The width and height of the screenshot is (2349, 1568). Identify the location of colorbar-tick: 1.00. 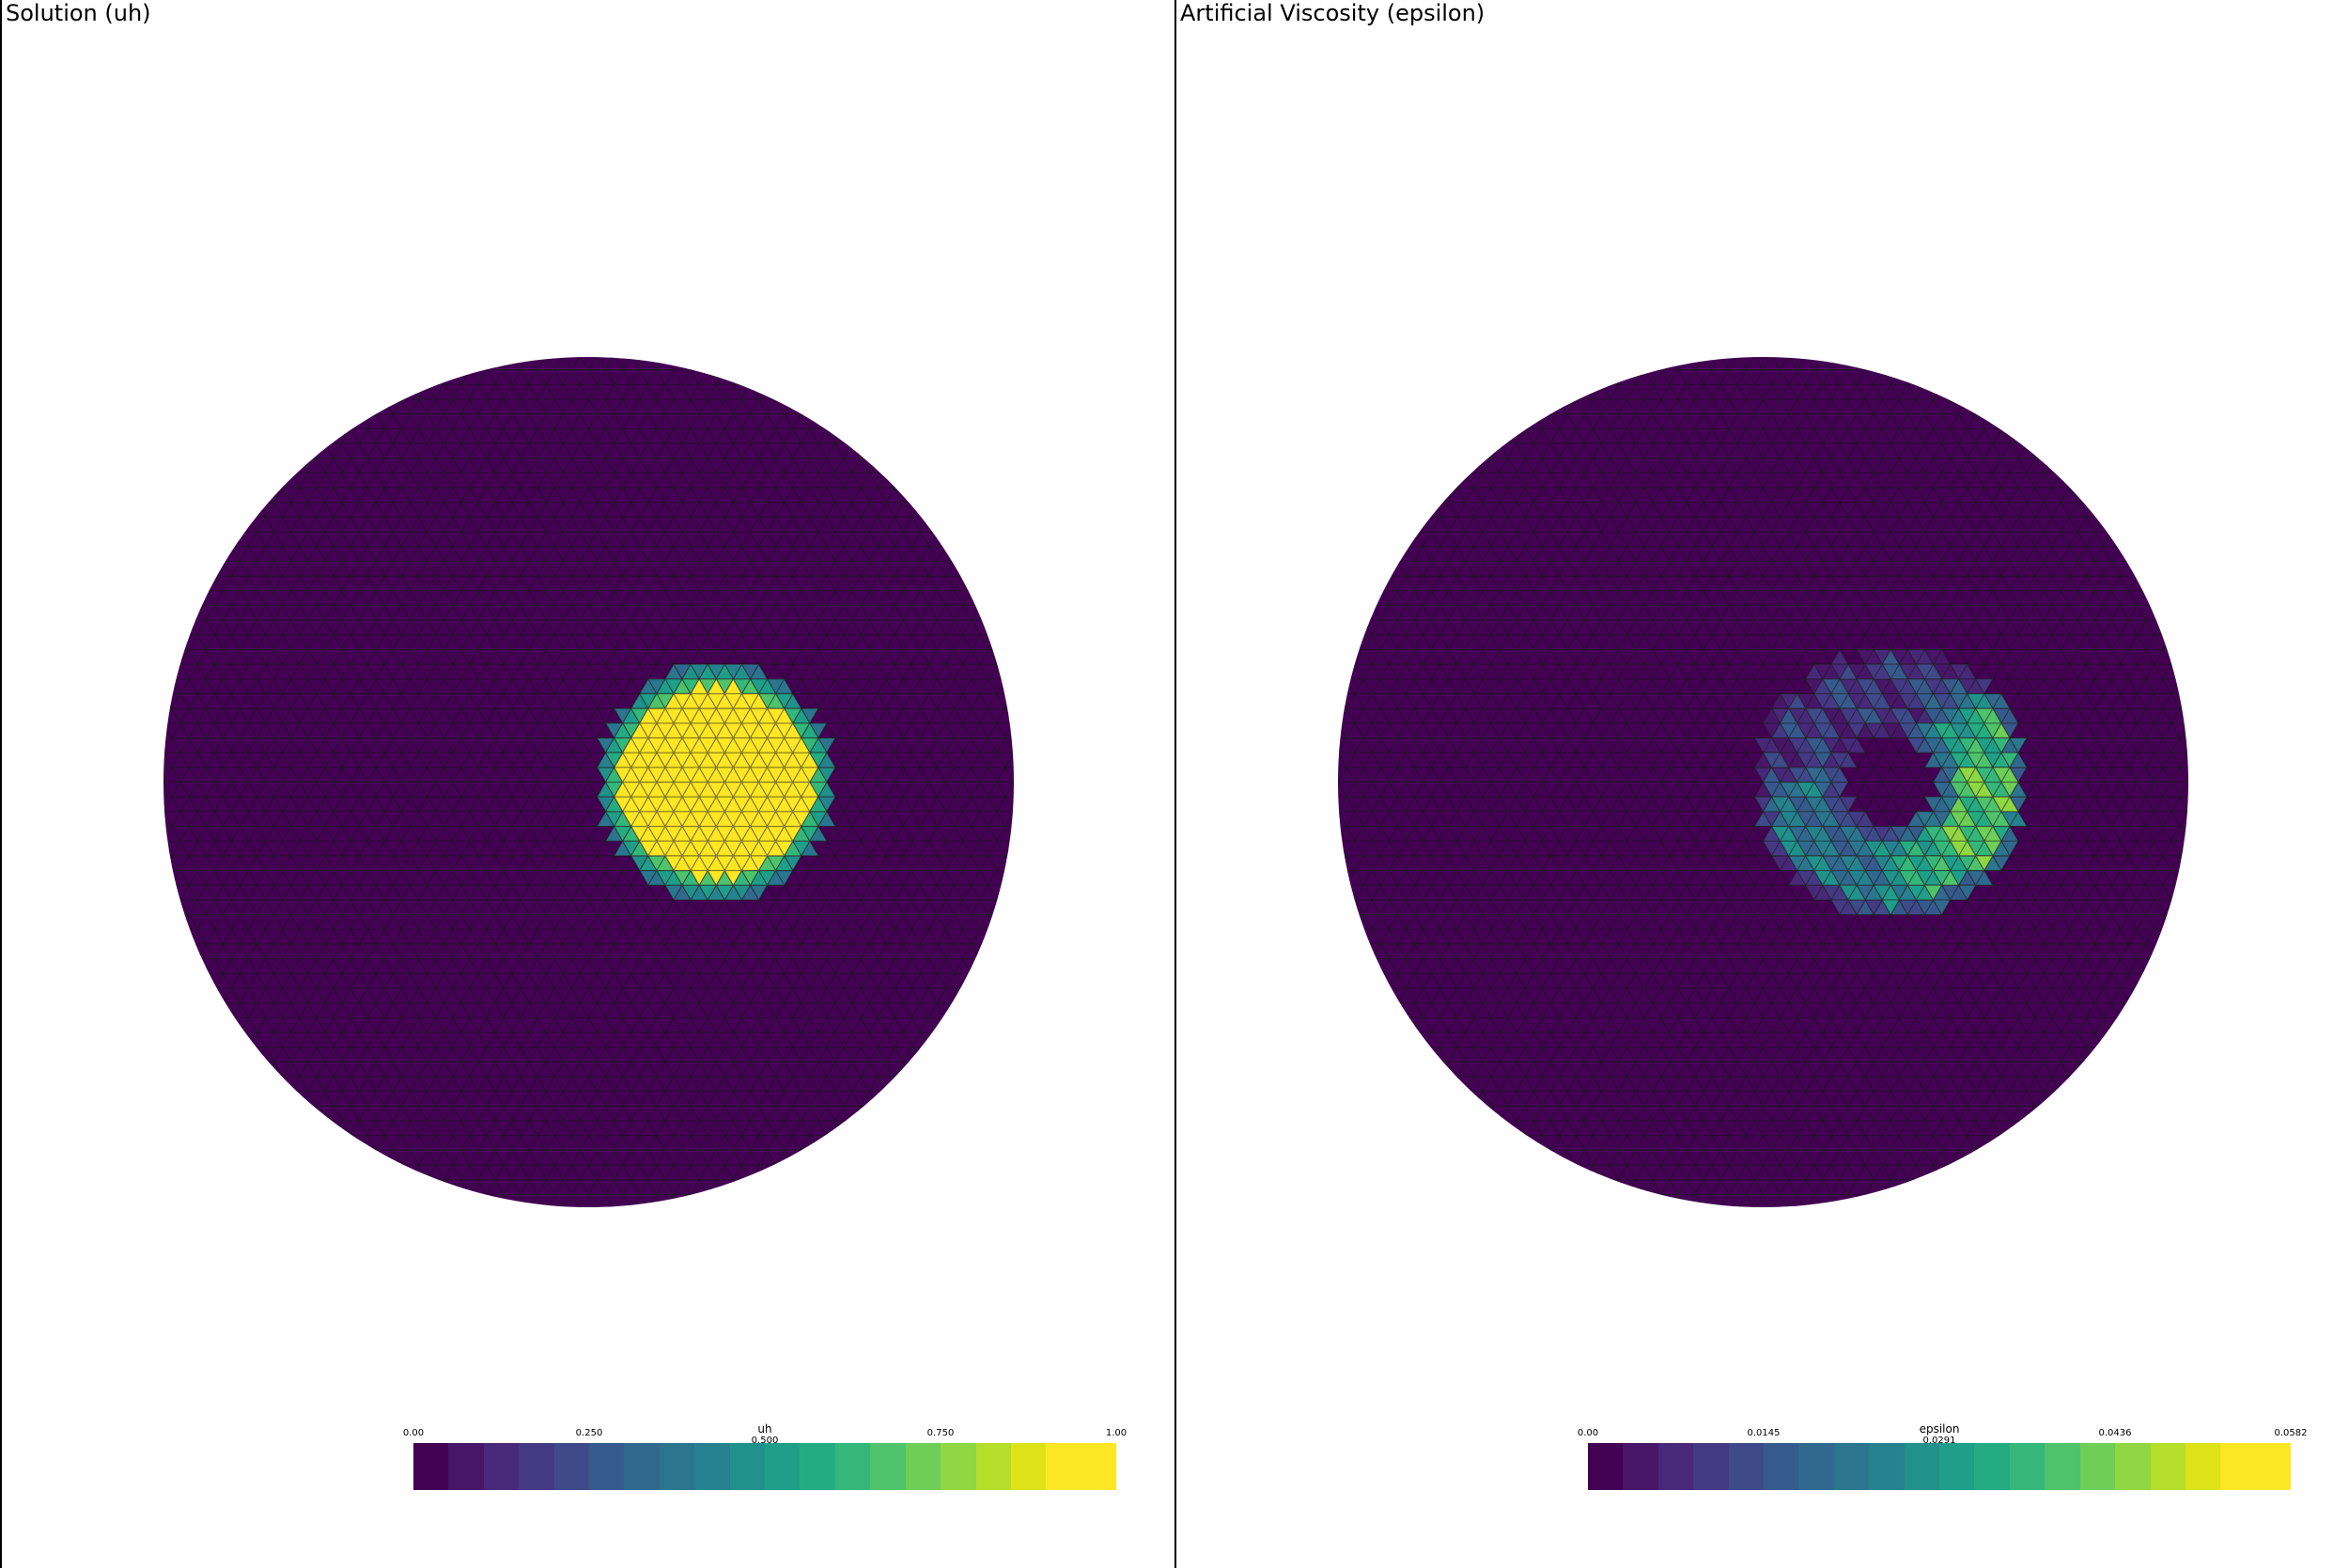
(1116, 1433).